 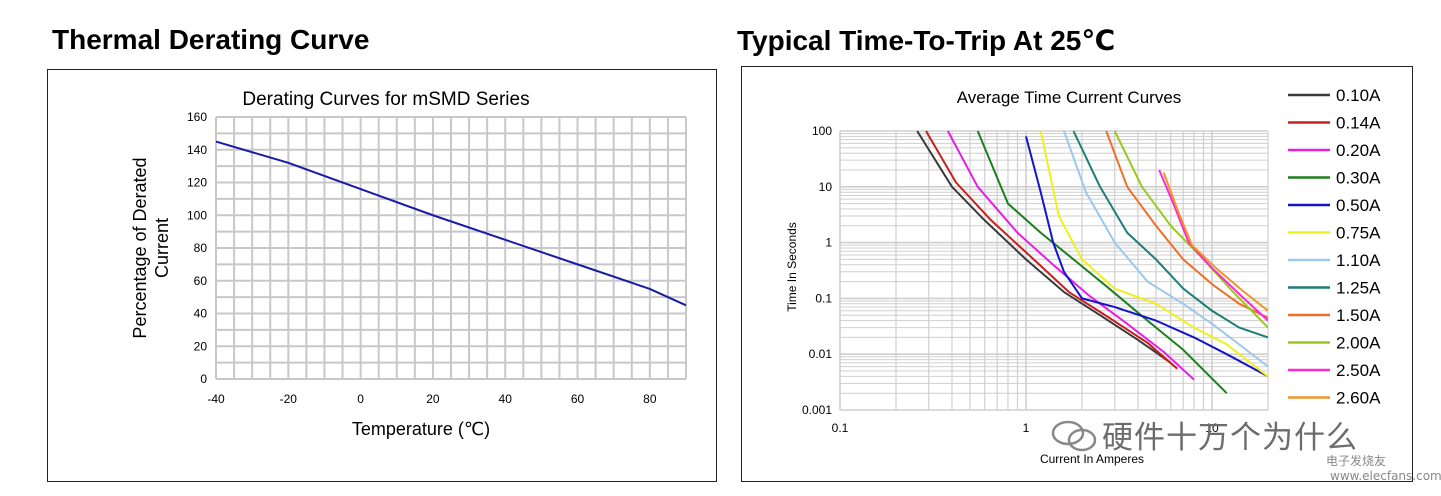 I want to click on series-line-0.75A, so click(x=1153, y=254).